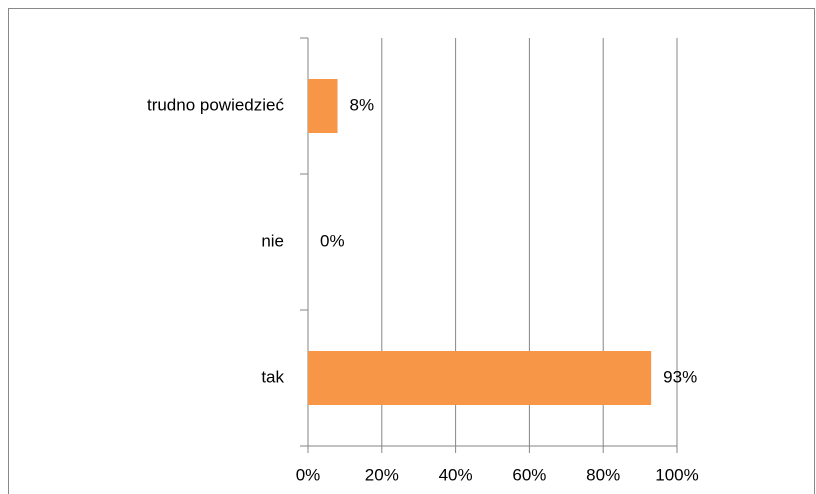  What do you see at coordinates (272, 376) in the screenshot?
I see `y-tick-label: tak` at bounding box center [272, 376].